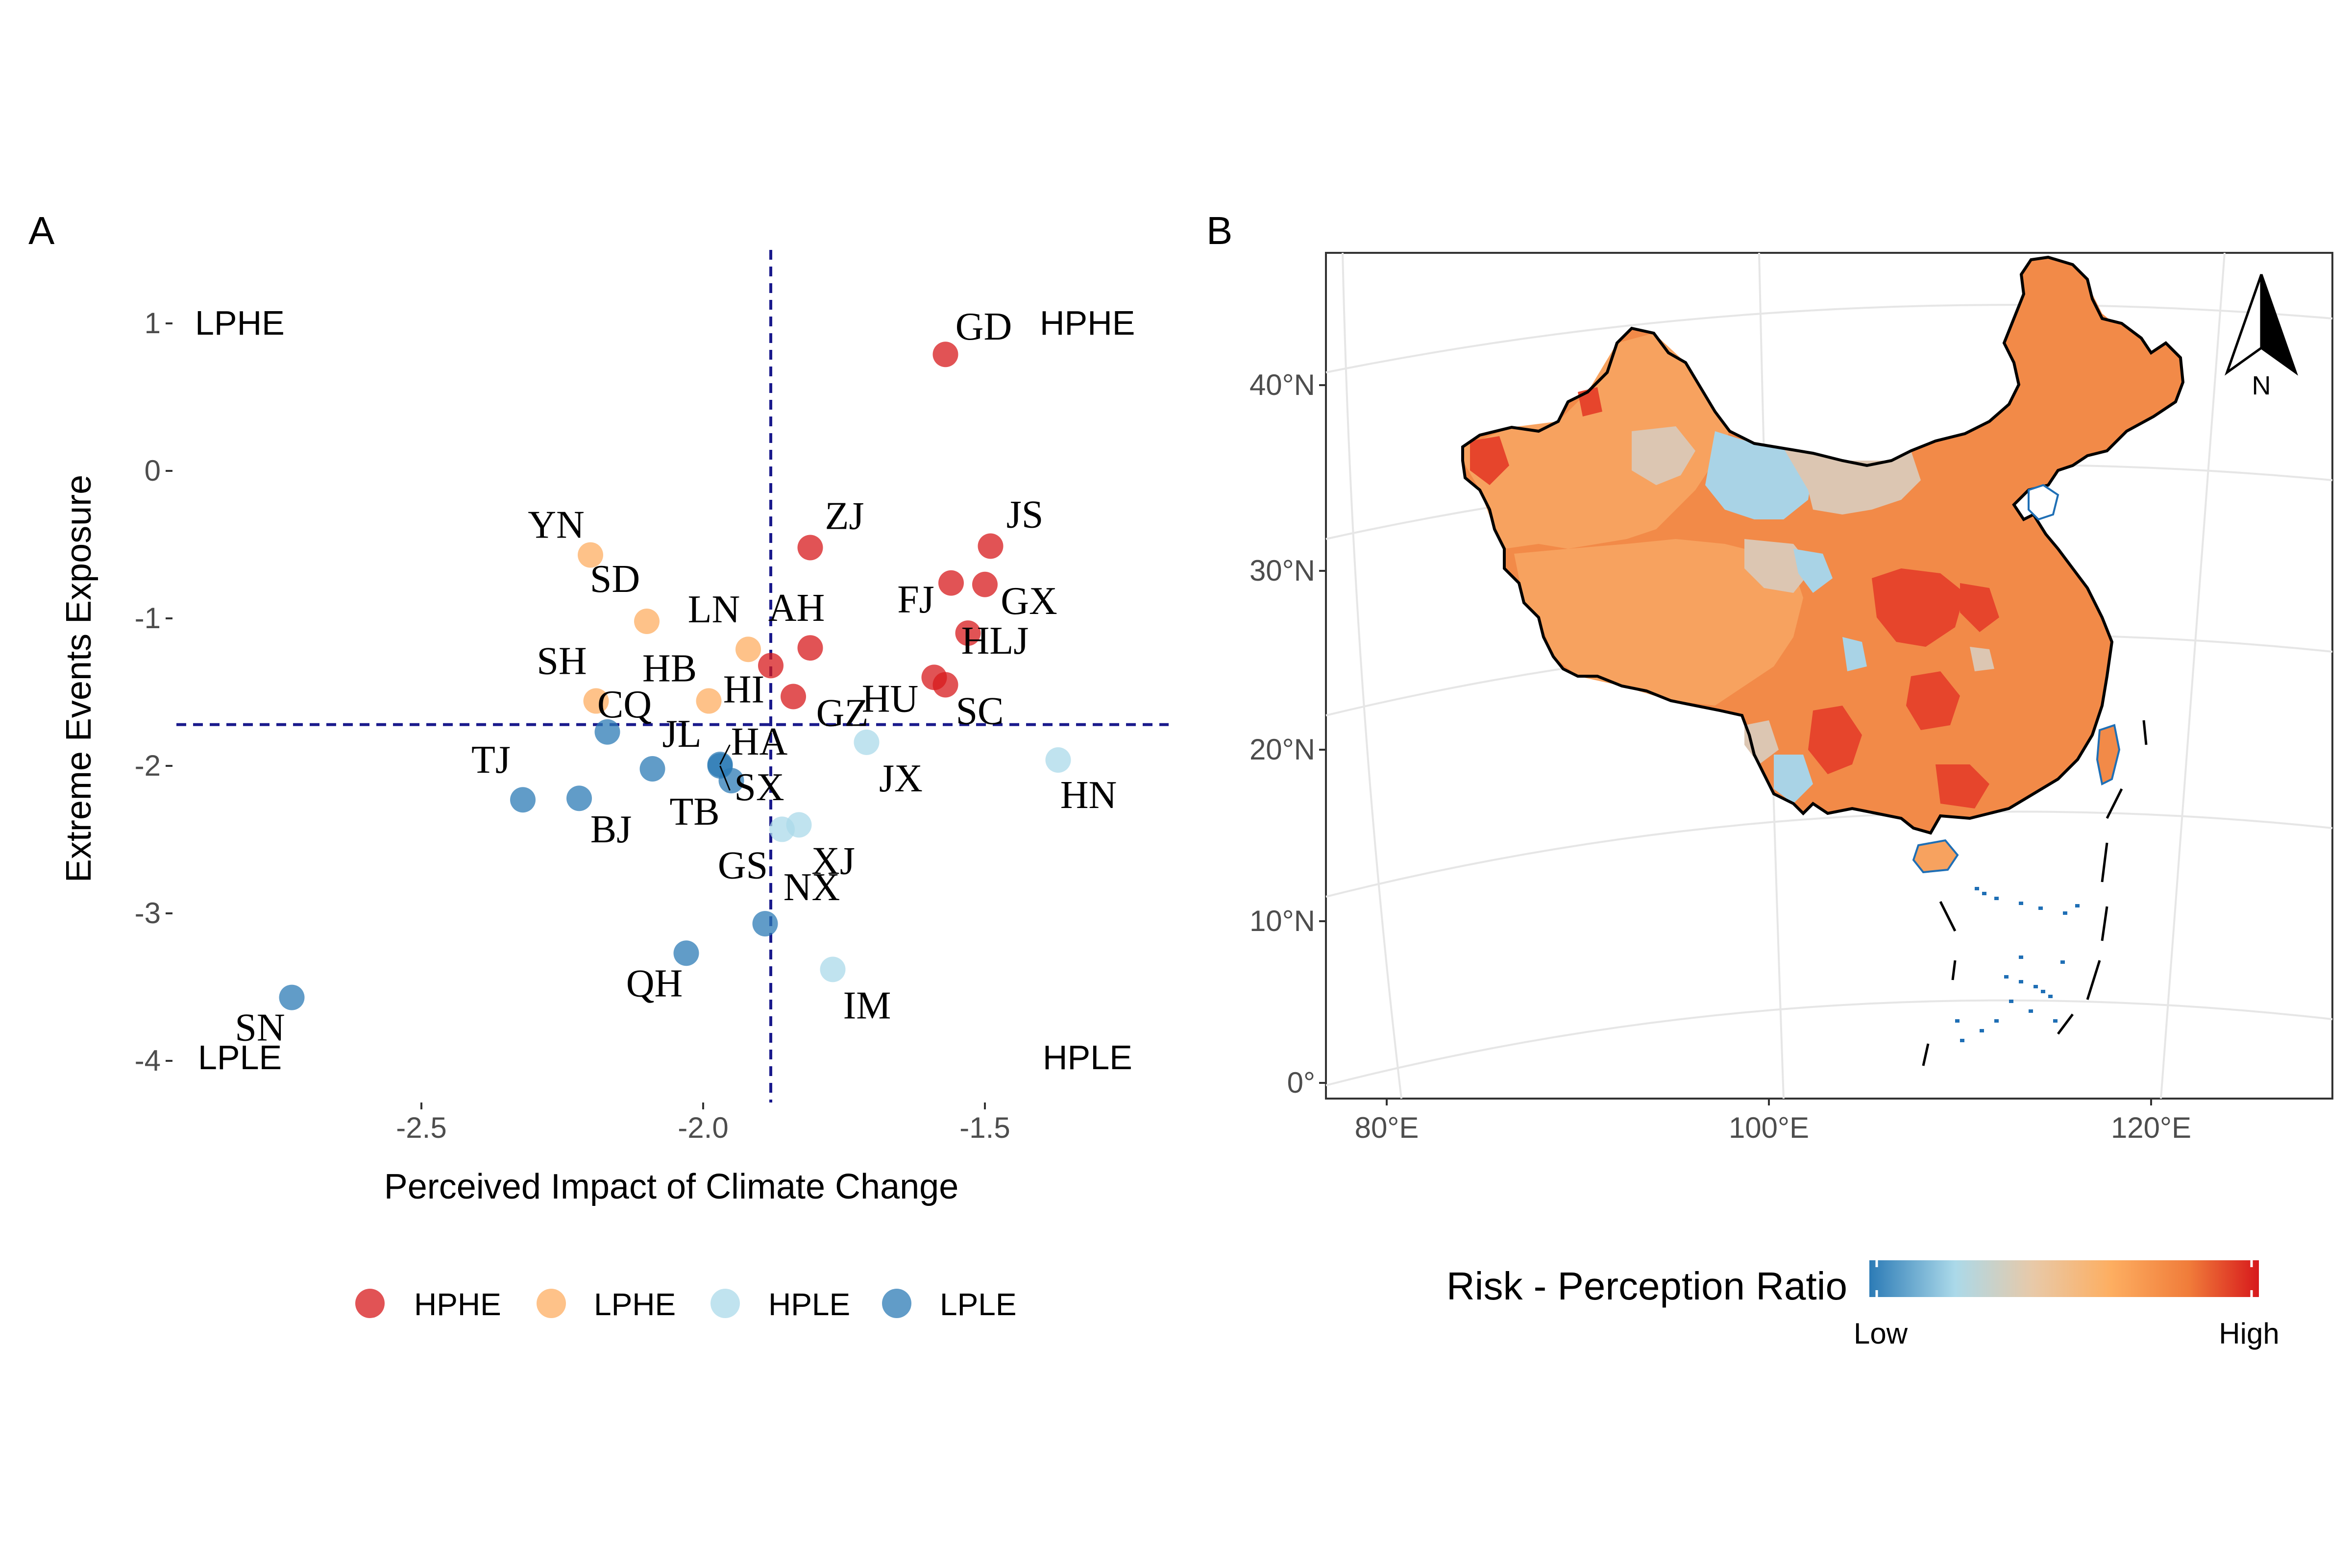  What do you see at coordinates (915, 599) in the screenshot?
I see `point-label-fj: FJ` at bounding box center [915, 599].